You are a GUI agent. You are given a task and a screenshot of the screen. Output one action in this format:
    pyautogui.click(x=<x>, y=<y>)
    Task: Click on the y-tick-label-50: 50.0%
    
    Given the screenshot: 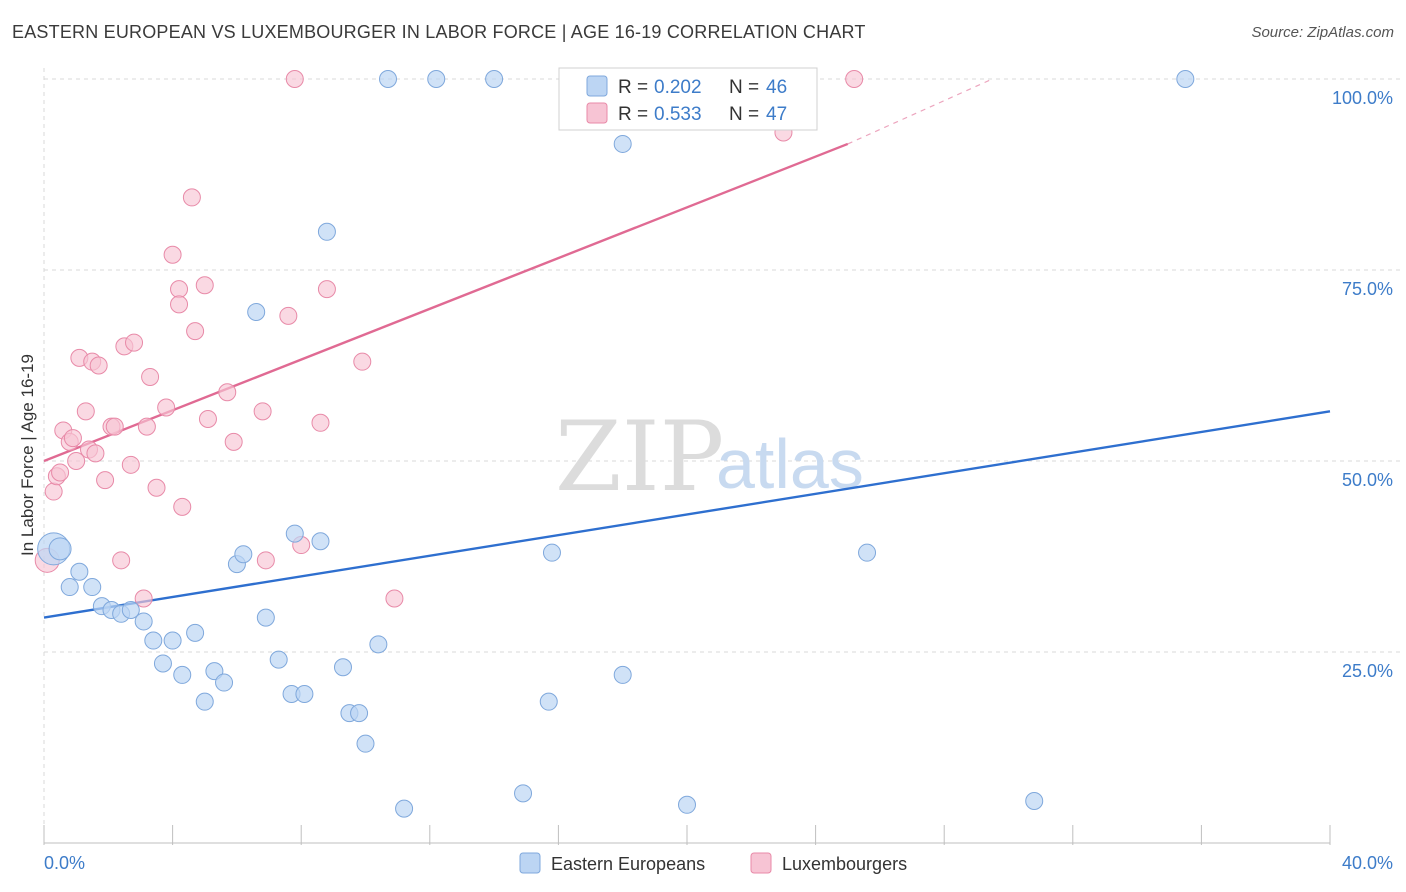 What is the action you would take?
    pyautogui.click(x=1367, y=480)
    